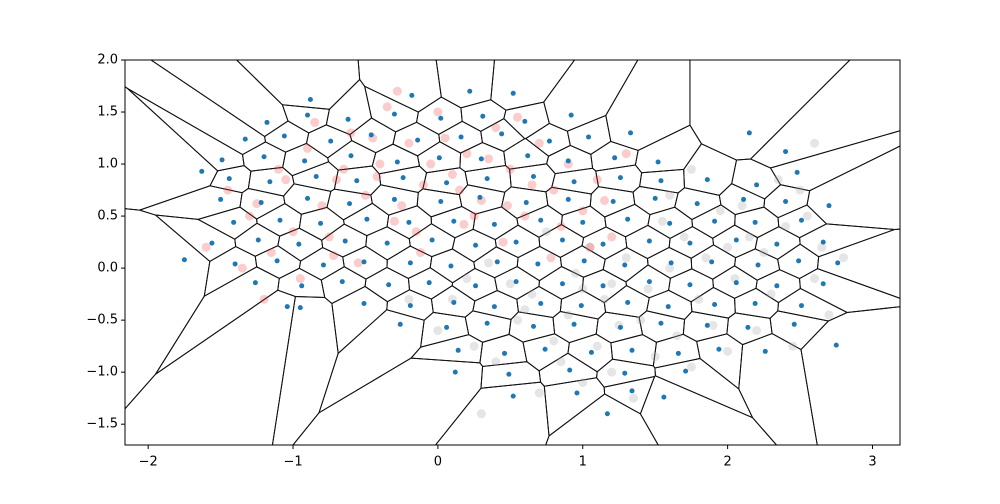  I want to click on y-tick-label: 1.0, so click(107, 164).